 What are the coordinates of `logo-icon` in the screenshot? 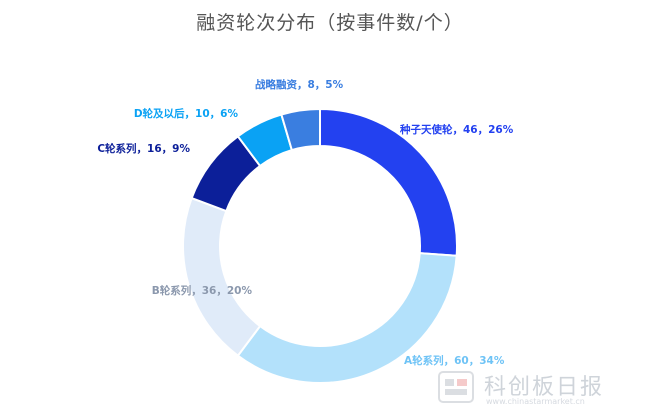 It's located at (456, 387).